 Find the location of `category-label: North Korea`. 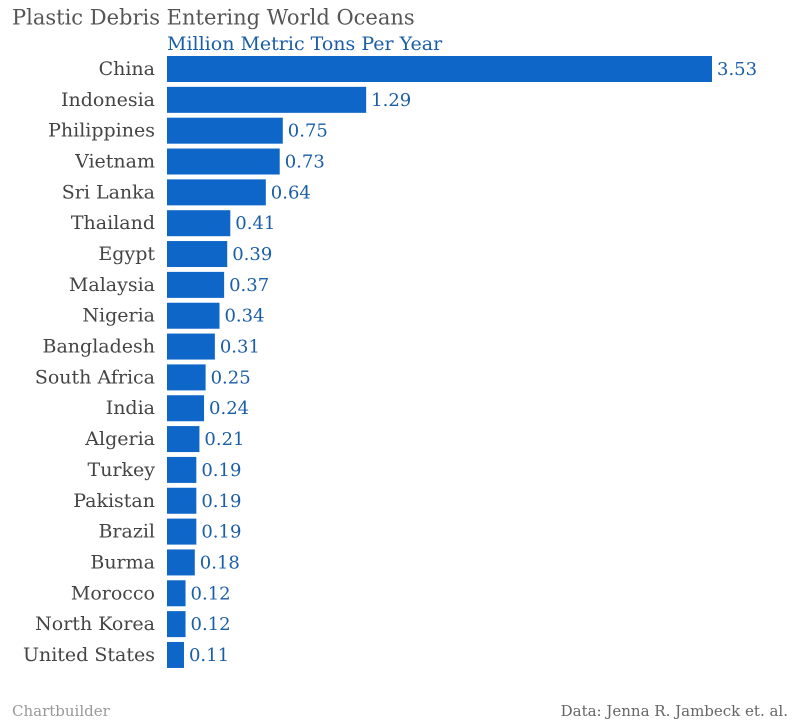

category-label: North Korea is located at coordinates (95, 624).